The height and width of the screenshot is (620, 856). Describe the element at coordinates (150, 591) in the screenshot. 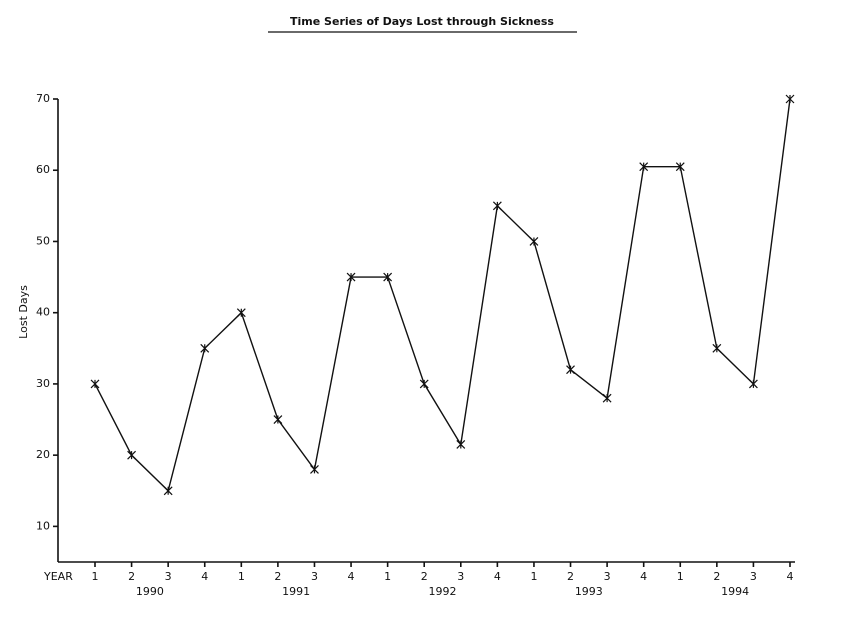

I see `year-label: 1990` at that location.